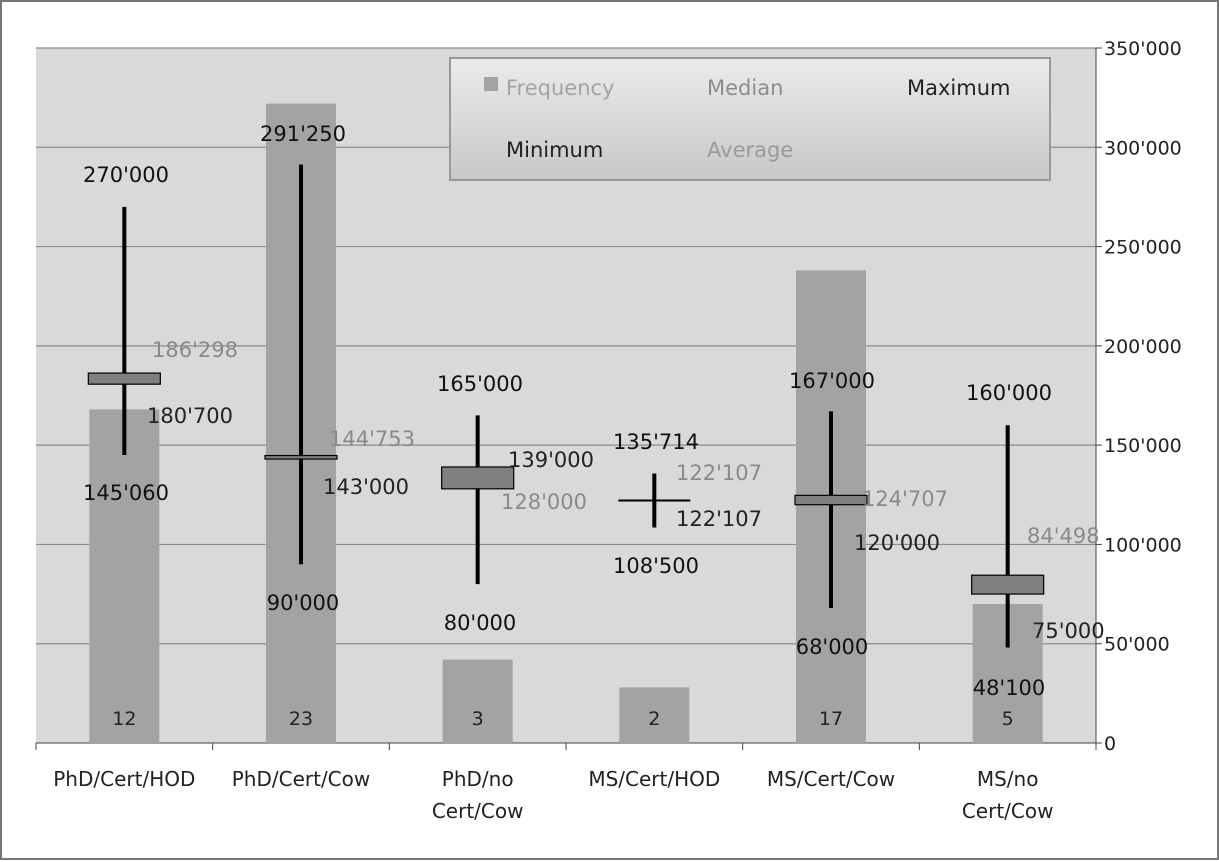 The height and width of the screenshot is (862, 1219). Describe the element at coordinates (126, 175) in the screenshot. I see `maximum-label: 270'000` at that location.